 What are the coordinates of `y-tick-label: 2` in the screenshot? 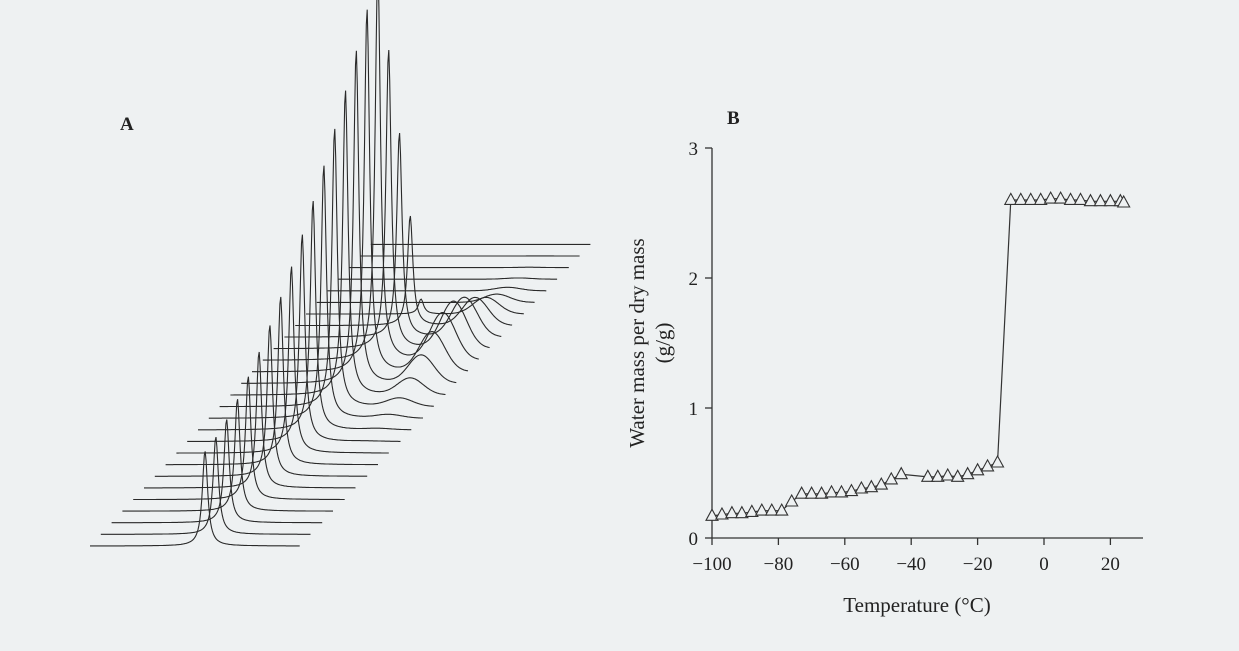 It's located at (694, 279).